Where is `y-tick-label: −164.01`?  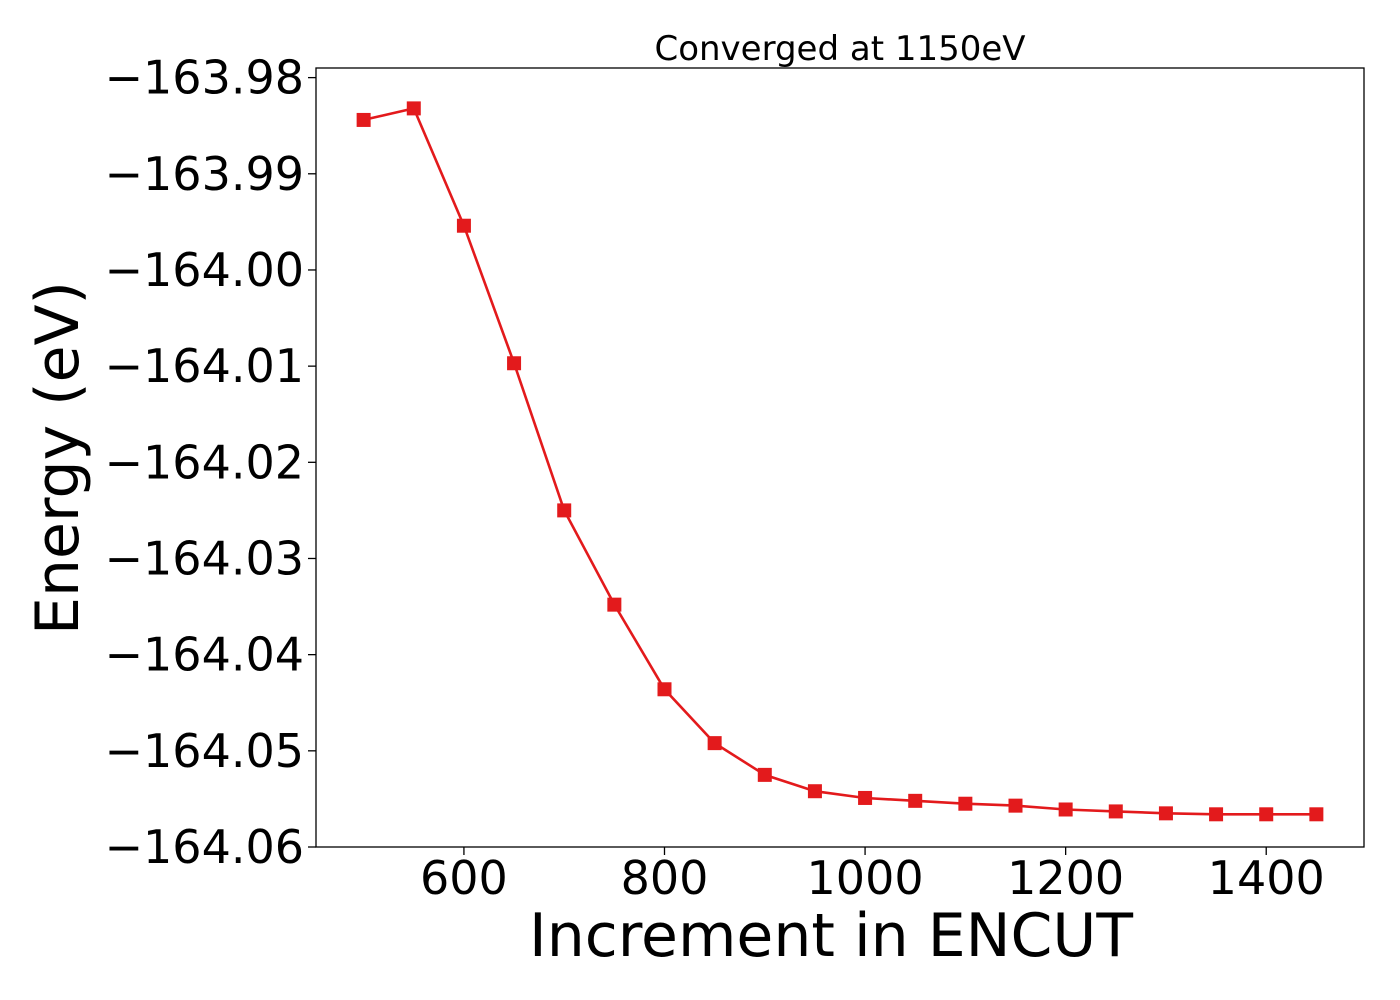 y-tick-label: −164.01 is located at coordinates (205, 366).